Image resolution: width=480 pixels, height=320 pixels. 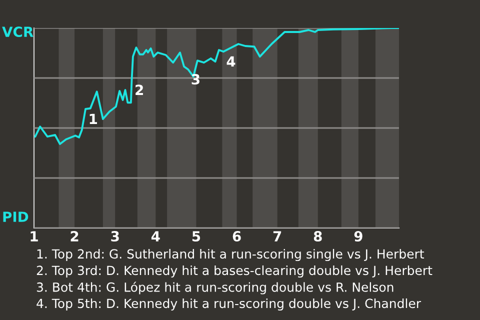 I want to click on annotation: 1, so click(x=93, y=119).